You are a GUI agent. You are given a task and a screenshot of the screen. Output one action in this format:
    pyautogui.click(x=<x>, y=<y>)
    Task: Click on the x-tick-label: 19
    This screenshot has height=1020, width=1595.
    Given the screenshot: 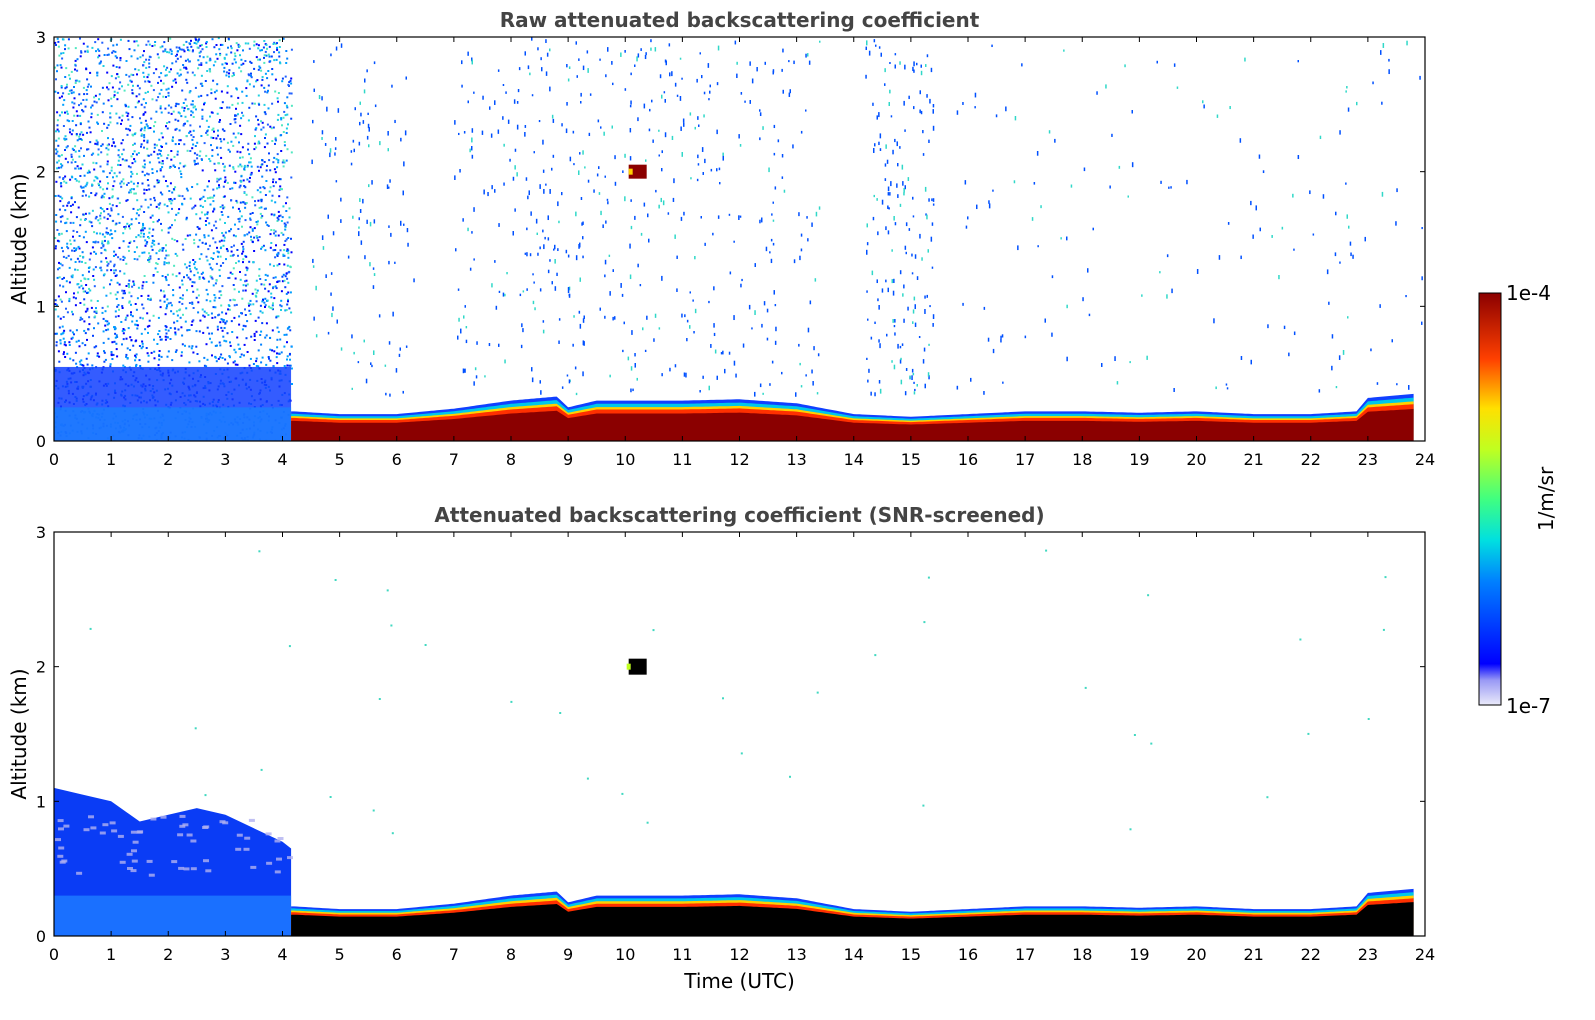 What is the action you would take?
    pyautogui.click(x=1139, y=459)
    